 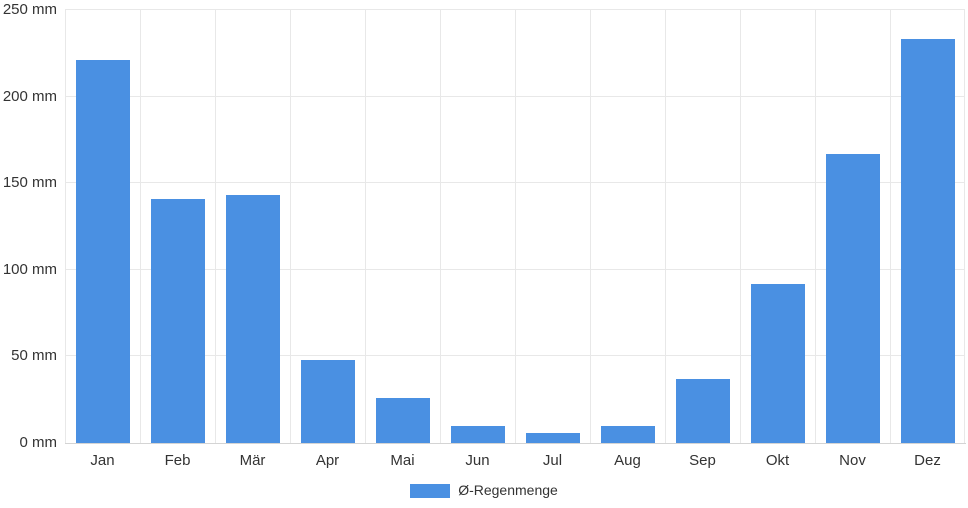 I want to click on bar-okt, so click(x=777, y=363).